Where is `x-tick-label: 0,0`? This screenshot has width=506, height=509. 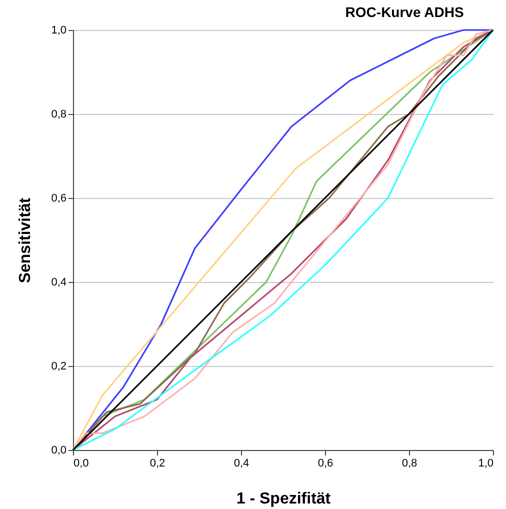 x-tick-label: 0,0 is located at coordinates (81, 464).